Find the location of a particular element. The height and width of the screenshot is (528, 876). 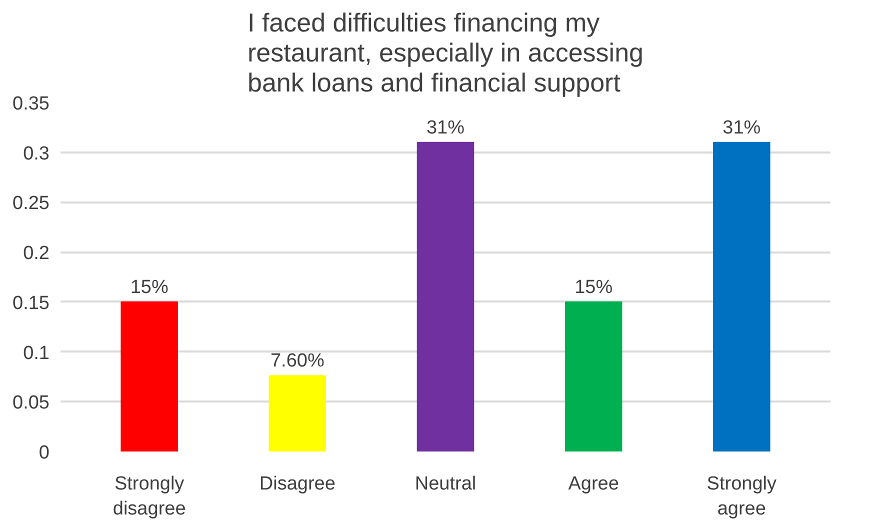

y-tick-label: 0.3 is located at coordinates (36, 153).